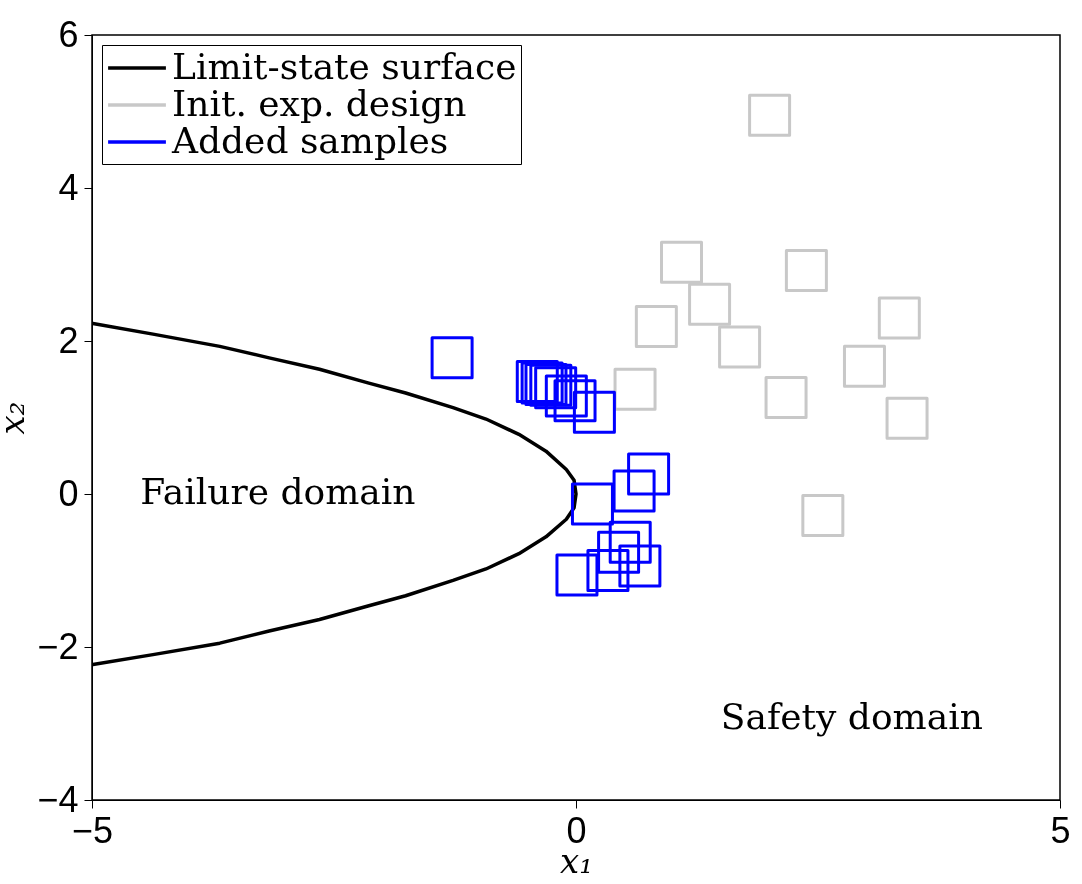 This screenshot has height=884, width=1082. Describe the element at coordinates (68, 493) in the screenshot. I see `y-tick-label: 0` at that location.